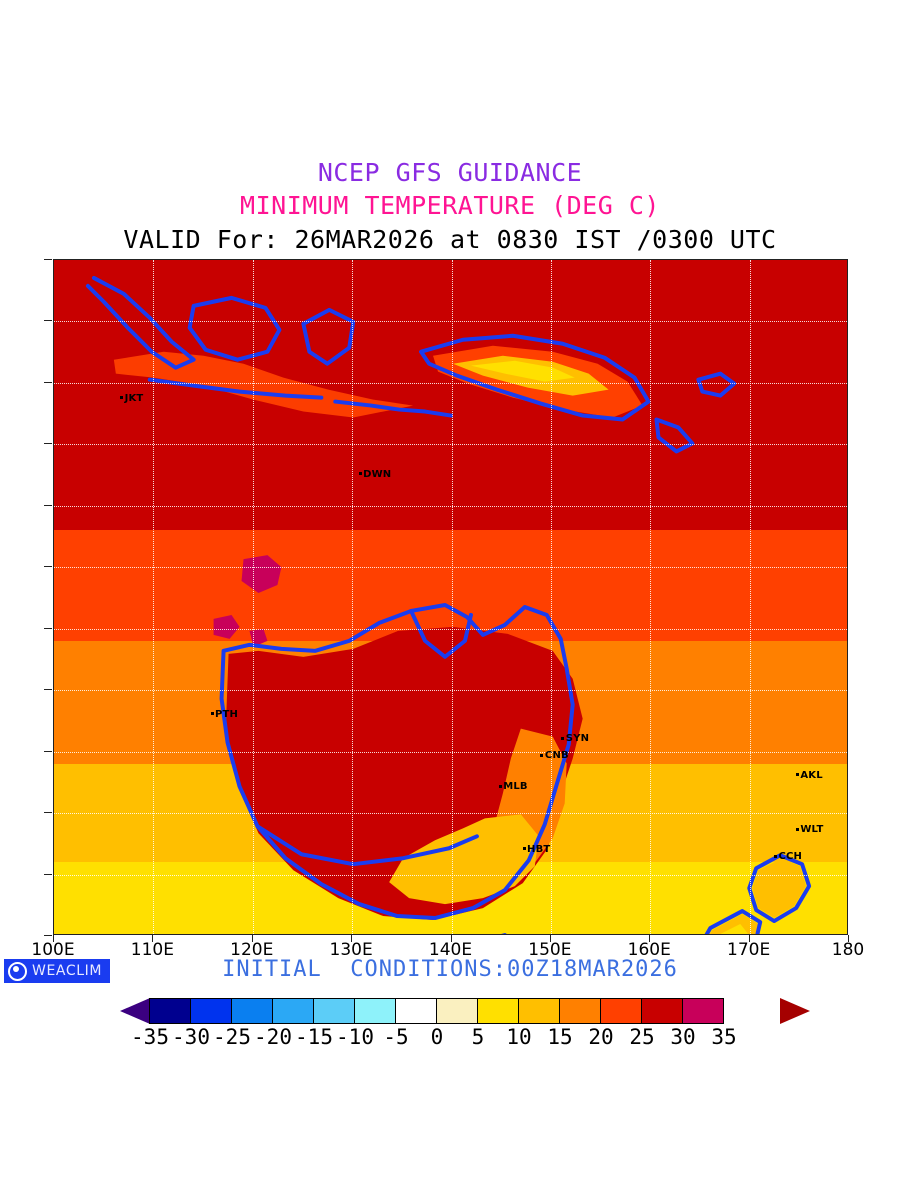 The width and height of the screenshot is (900, 1200). I want to click on city-marker-SYN, so click(563, 738).